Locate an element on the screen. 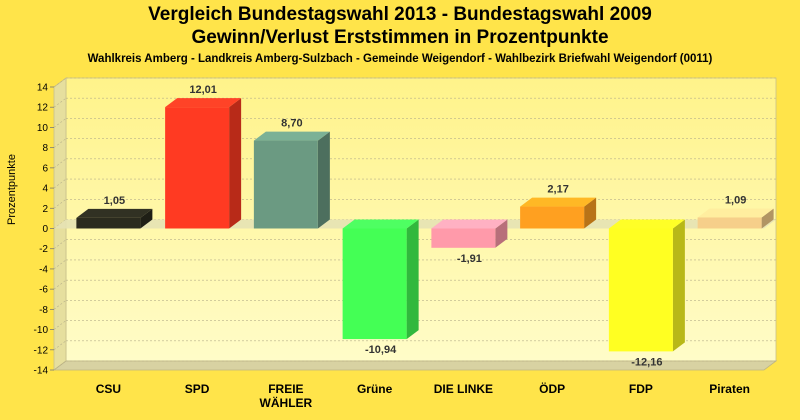 The width and height of the screenshot is (800, 420). bar-die-linke is located at coordinates (469, 233).